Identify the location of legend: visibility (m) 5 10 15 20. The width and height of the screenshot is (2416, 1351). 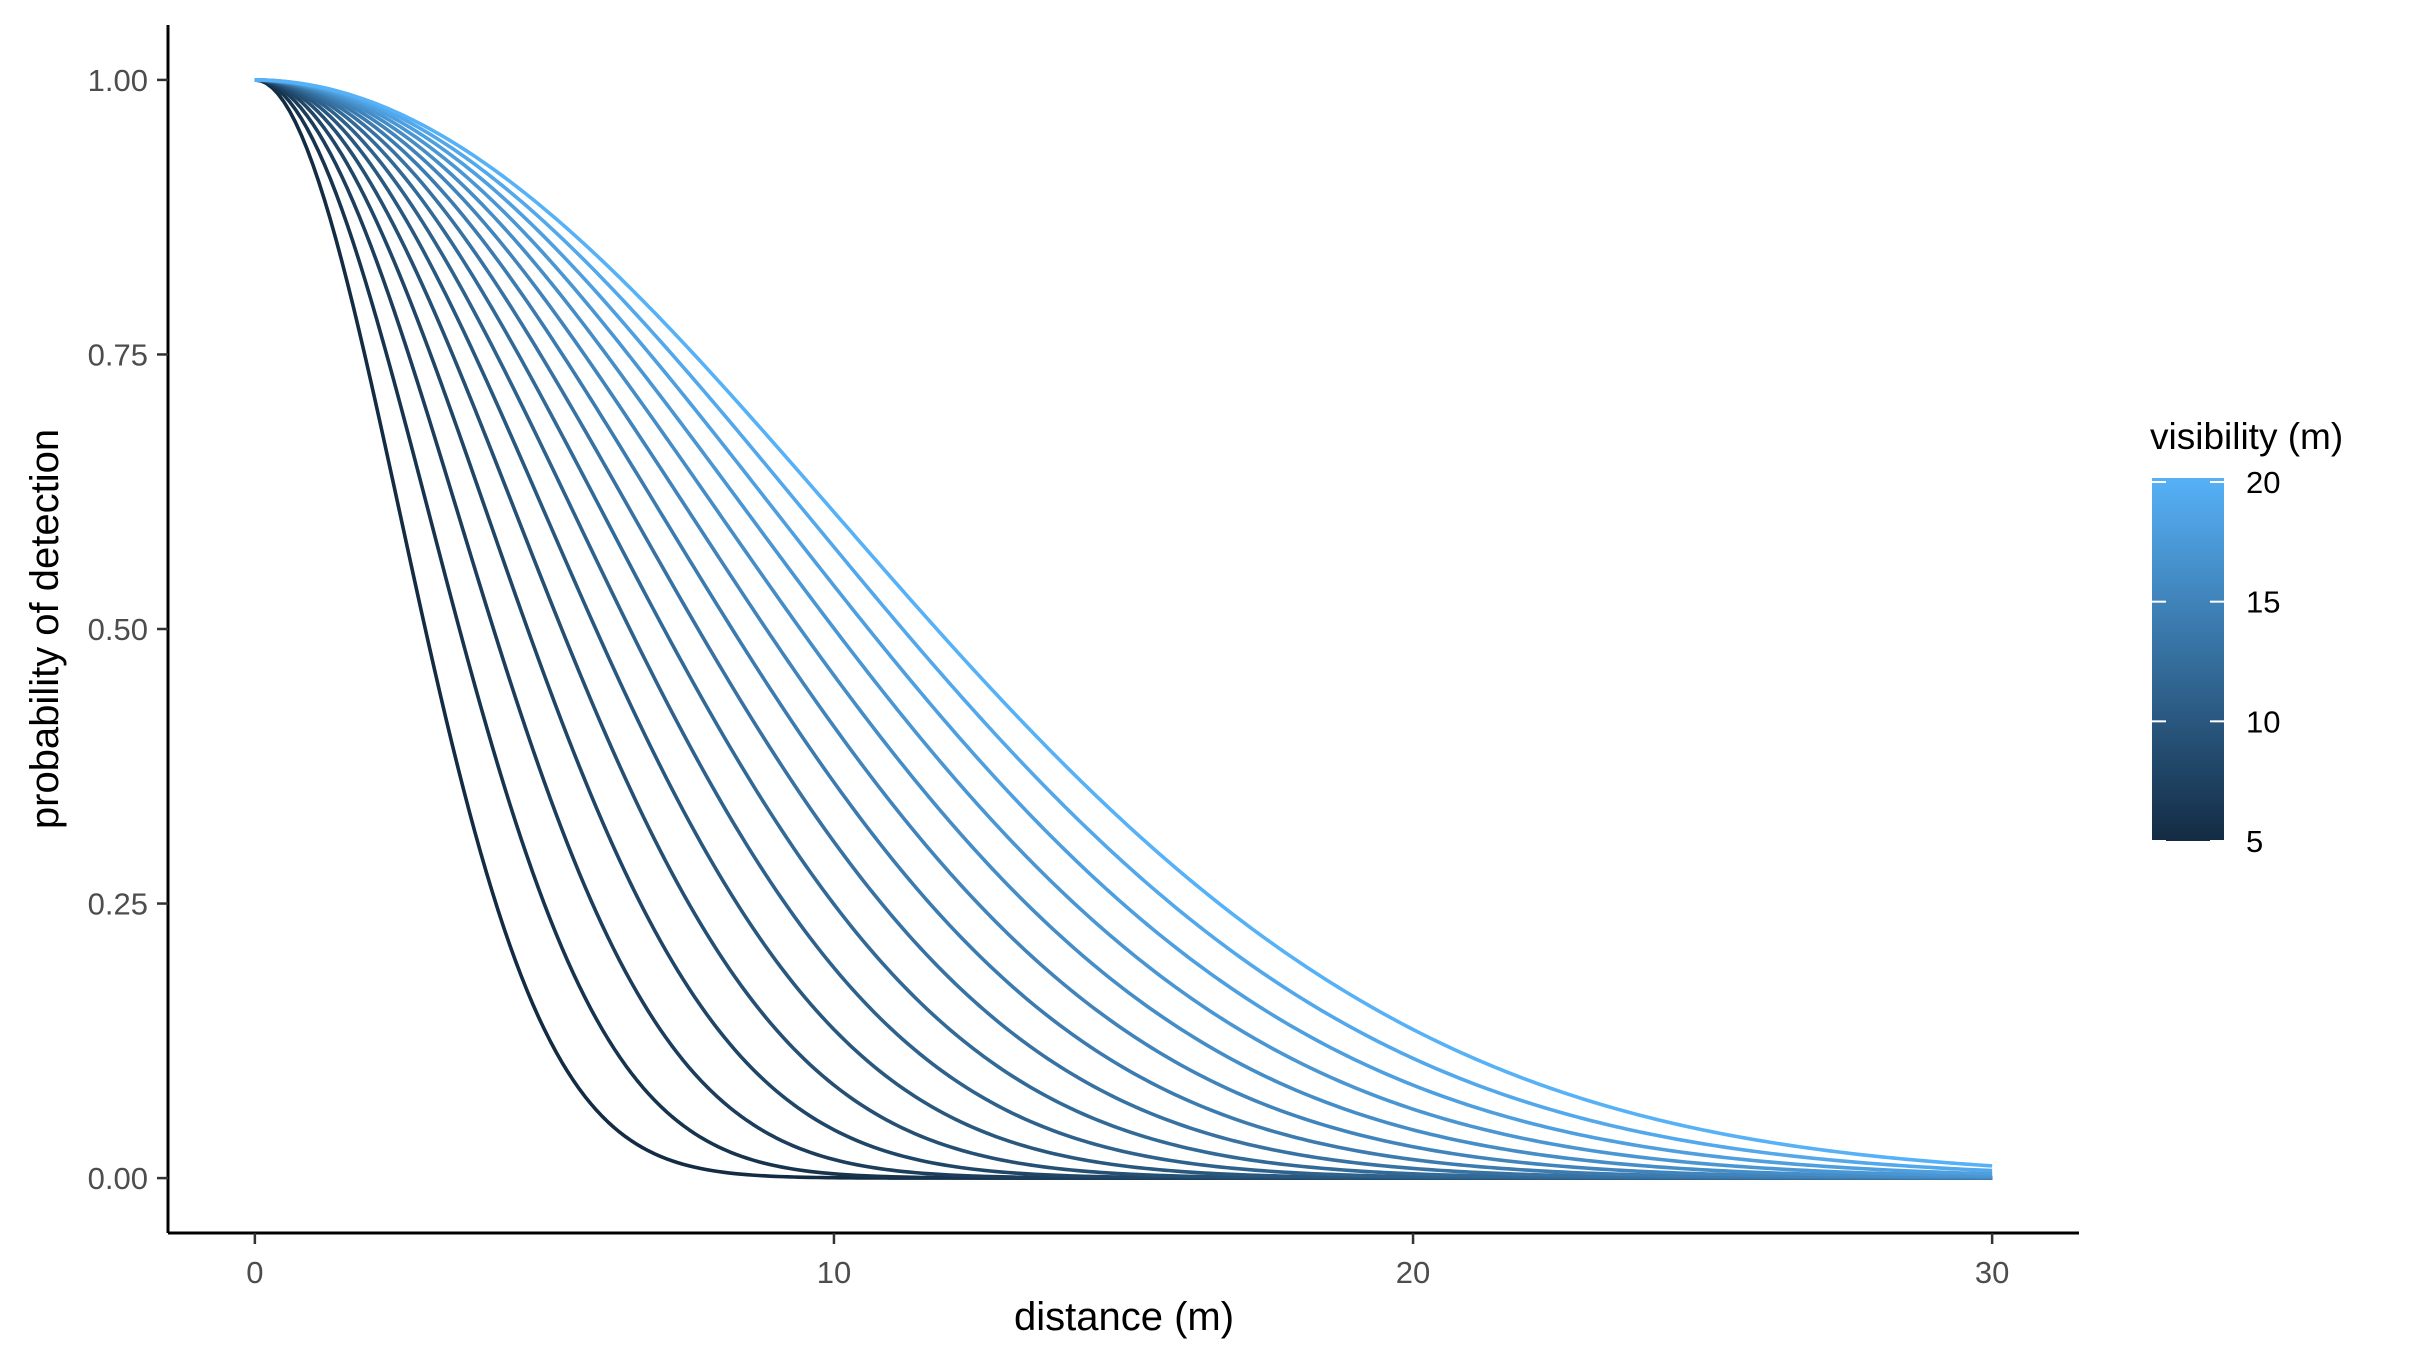
(2246, 637).